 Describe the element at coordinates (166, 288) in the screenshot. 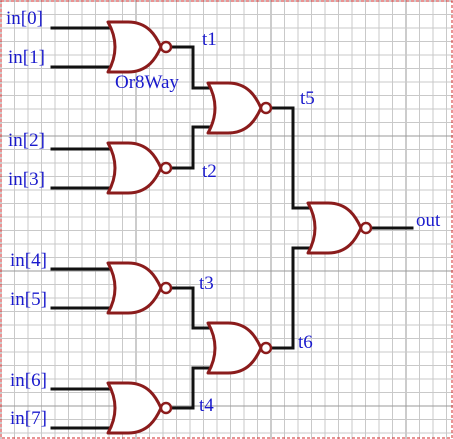

I see `nor-gate-3-bubble` at that location.